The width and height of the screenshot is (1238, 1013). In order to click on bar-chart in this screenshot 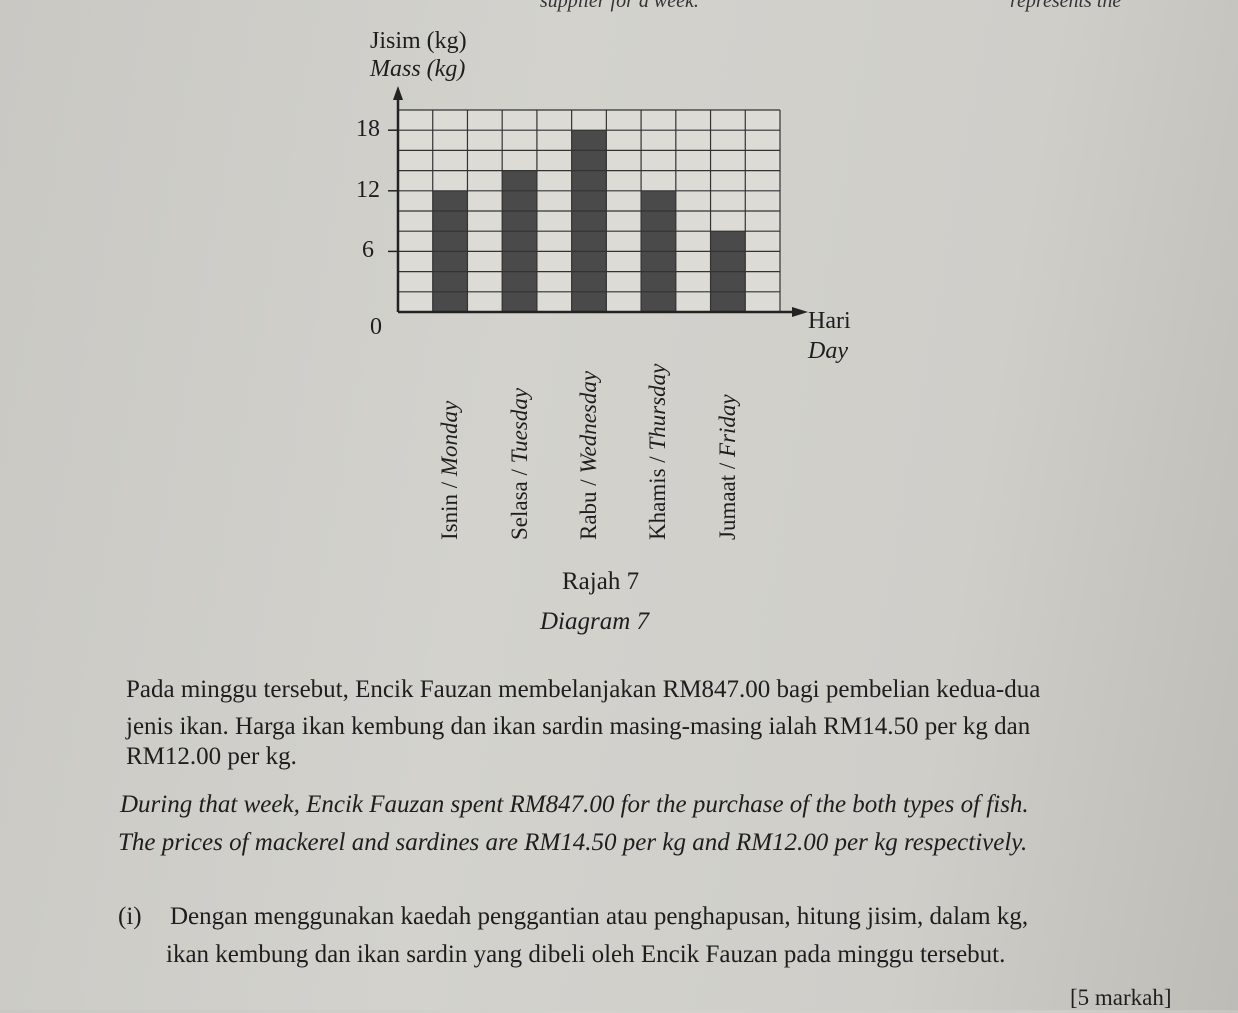, I will do `click(598, 201)`.